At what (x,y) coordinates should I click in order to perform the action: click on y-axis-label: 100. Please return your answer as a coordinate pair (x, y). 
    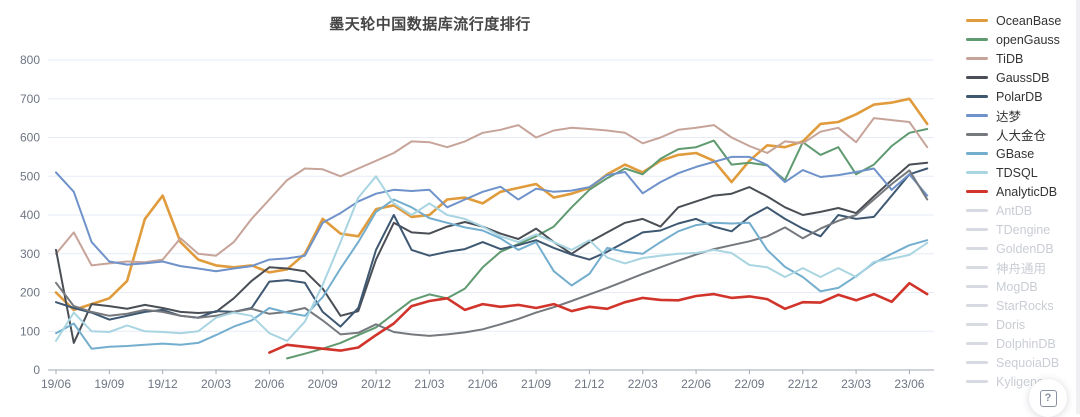
    Looking at the image, I should click on (30, 331).